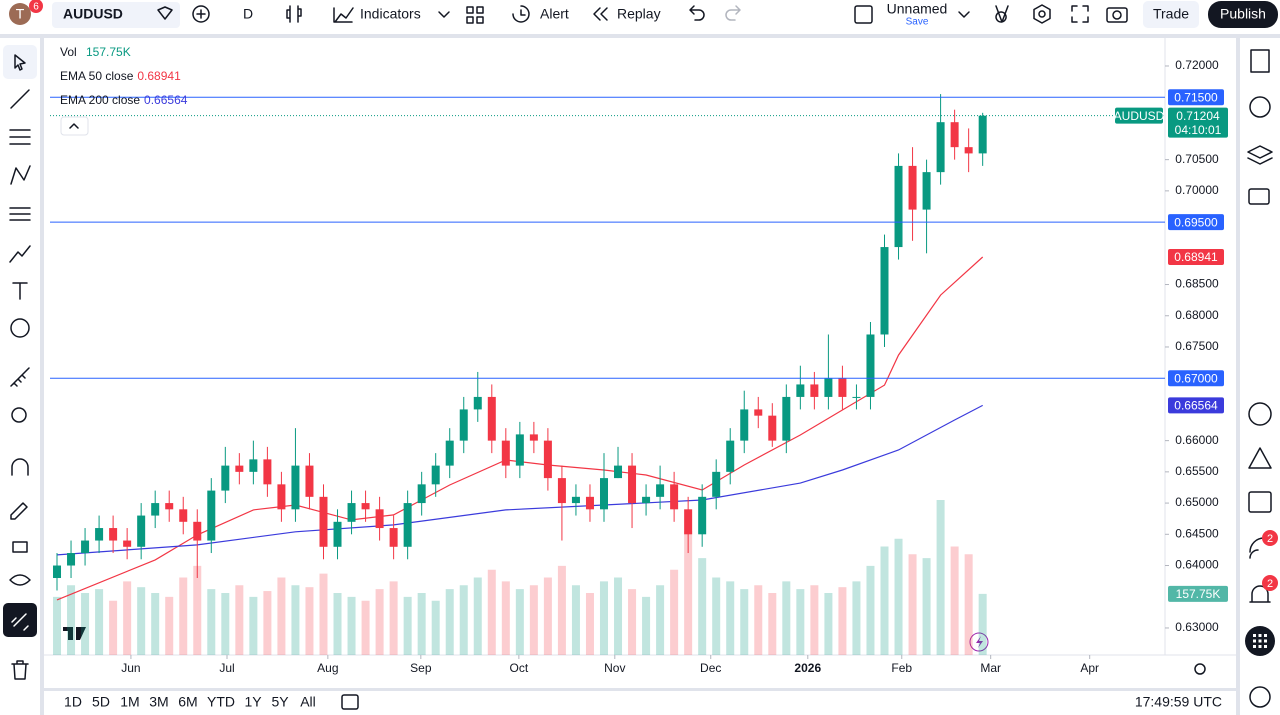 The image size is (1280, 715). I want to click on icon-chevron, so click(444, 14).